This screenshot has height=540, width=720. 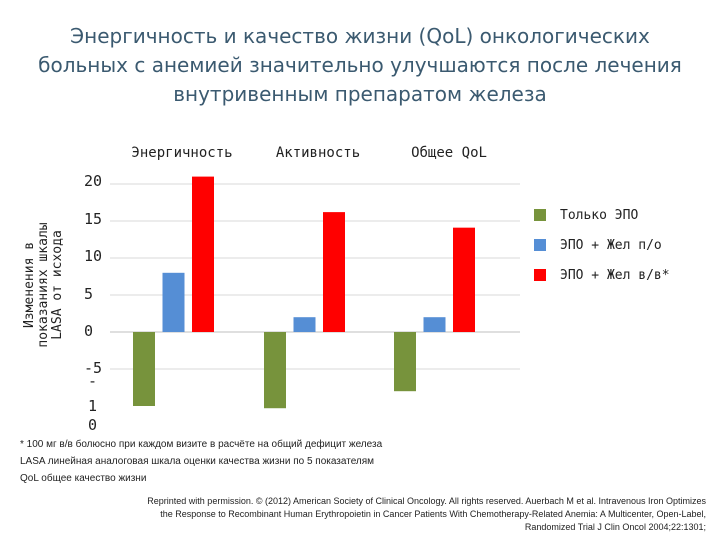 I want to click on legend-label: ЭПО + Жел п/о, so click(x=611, y=245).